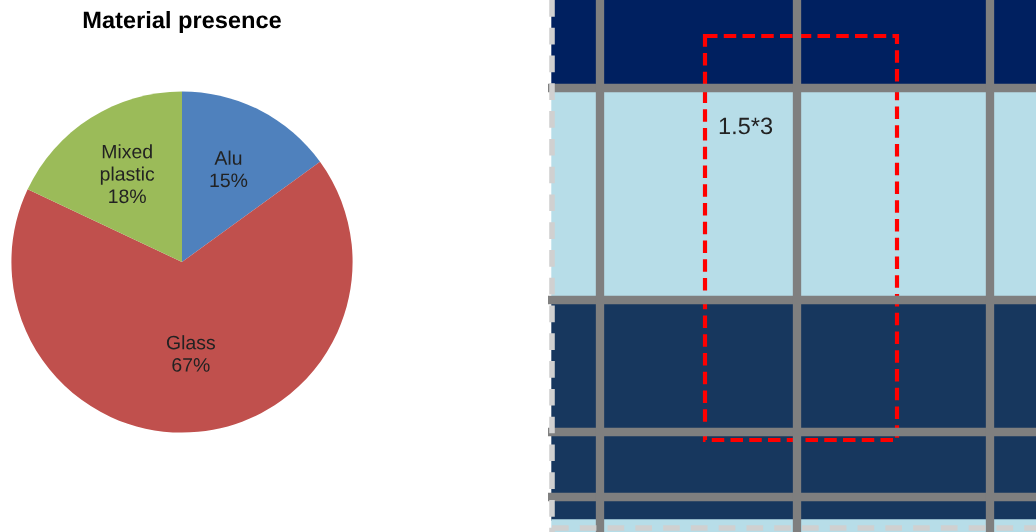 The width and height of the screenshot is (1036, 532). Describe the element at coordinates (127, 196) in the screenshot. I see `data-label: 18%` at that location.